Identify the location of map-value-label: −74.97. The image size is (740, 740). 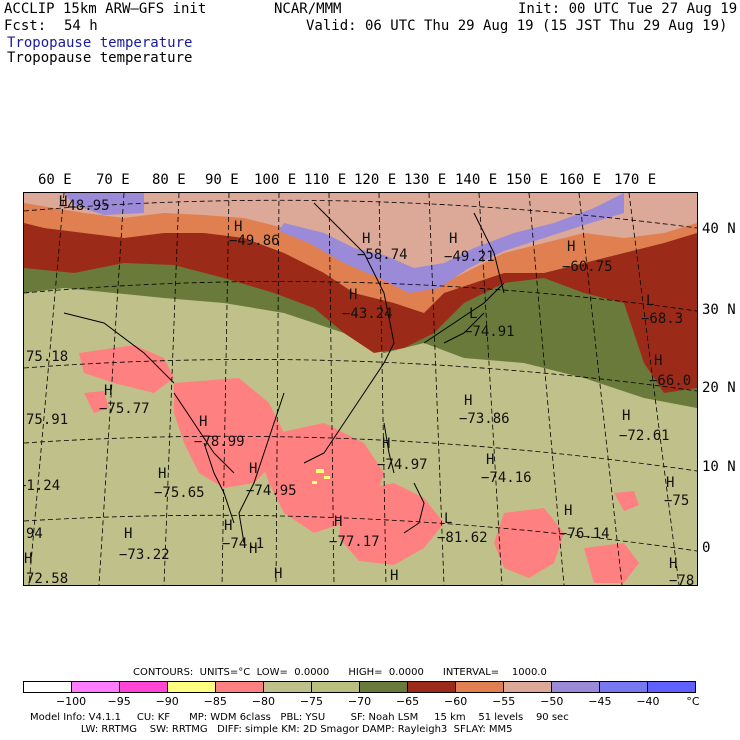
(402, 465).